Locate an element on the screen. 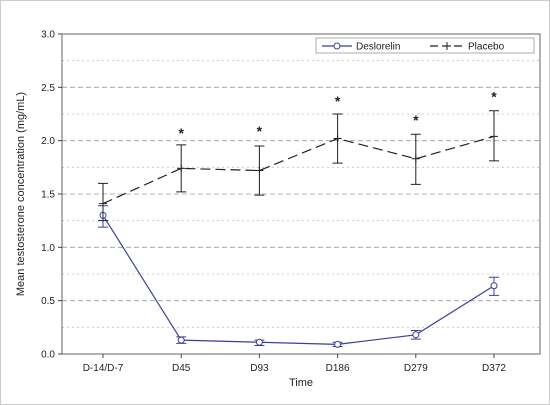 The height and width of the screenshot is (405, 550). y-tick-label: 0.5 is located at coordinates (48, 301).